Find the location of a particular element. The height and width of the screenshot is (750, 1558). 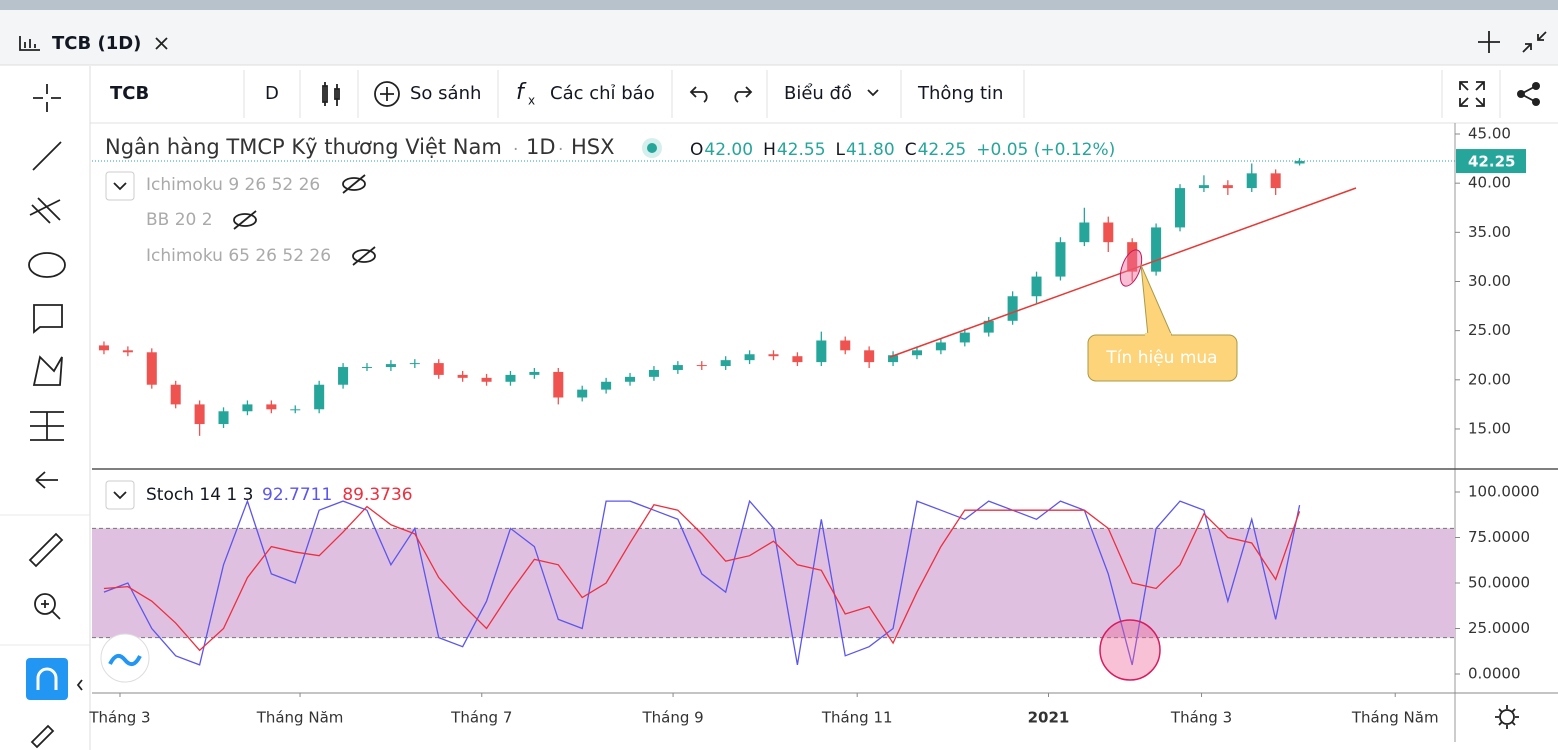

stoch-value: 92.7711 is located at coordinates (297, 495).